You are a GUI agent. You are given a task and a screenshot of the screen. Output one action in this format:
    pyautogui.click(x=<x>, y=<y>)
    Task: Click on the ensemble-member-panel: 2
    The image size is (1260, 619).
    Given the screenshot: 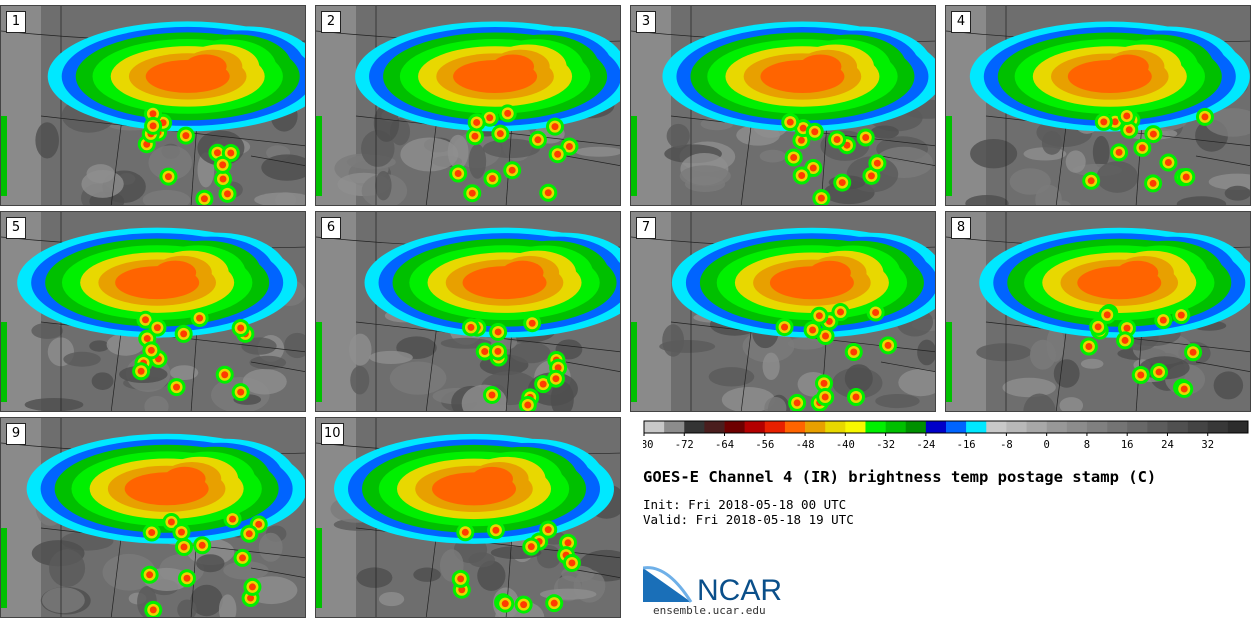 What is the action you would take?
    pyautogui.click(x=468, y=105)
    